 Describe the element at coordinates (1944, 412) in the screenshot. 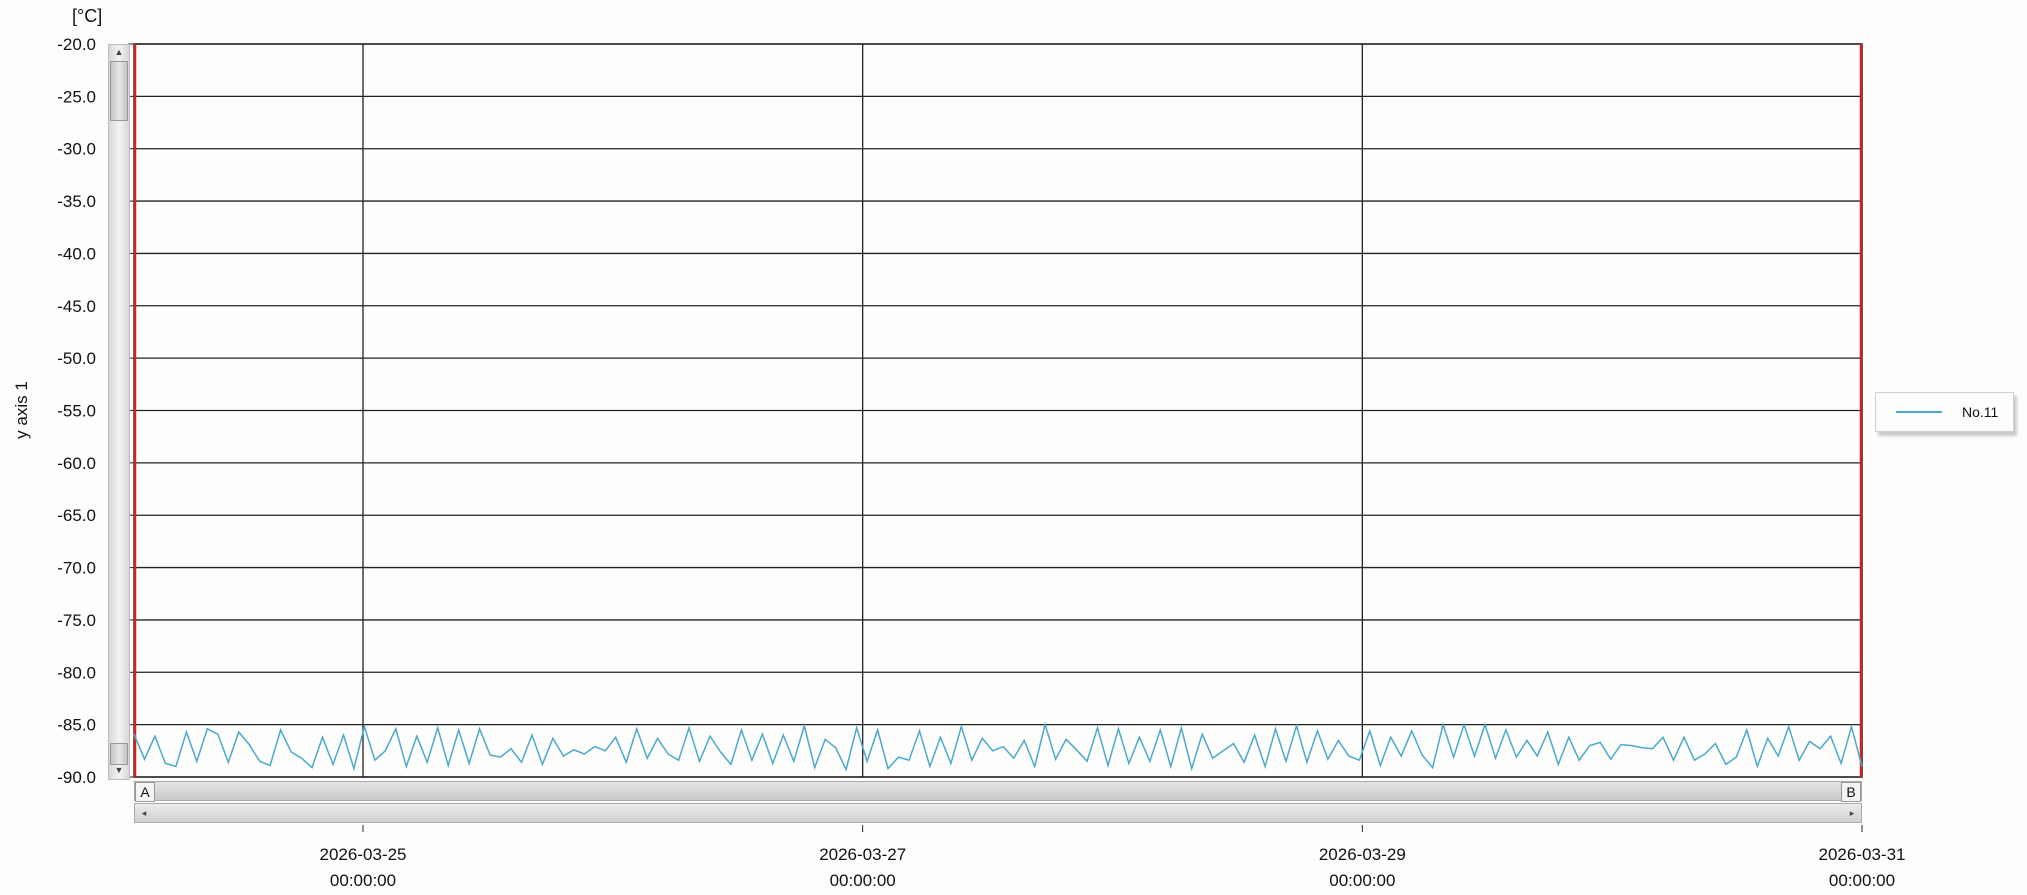

I see `legend: No.11` at that location.